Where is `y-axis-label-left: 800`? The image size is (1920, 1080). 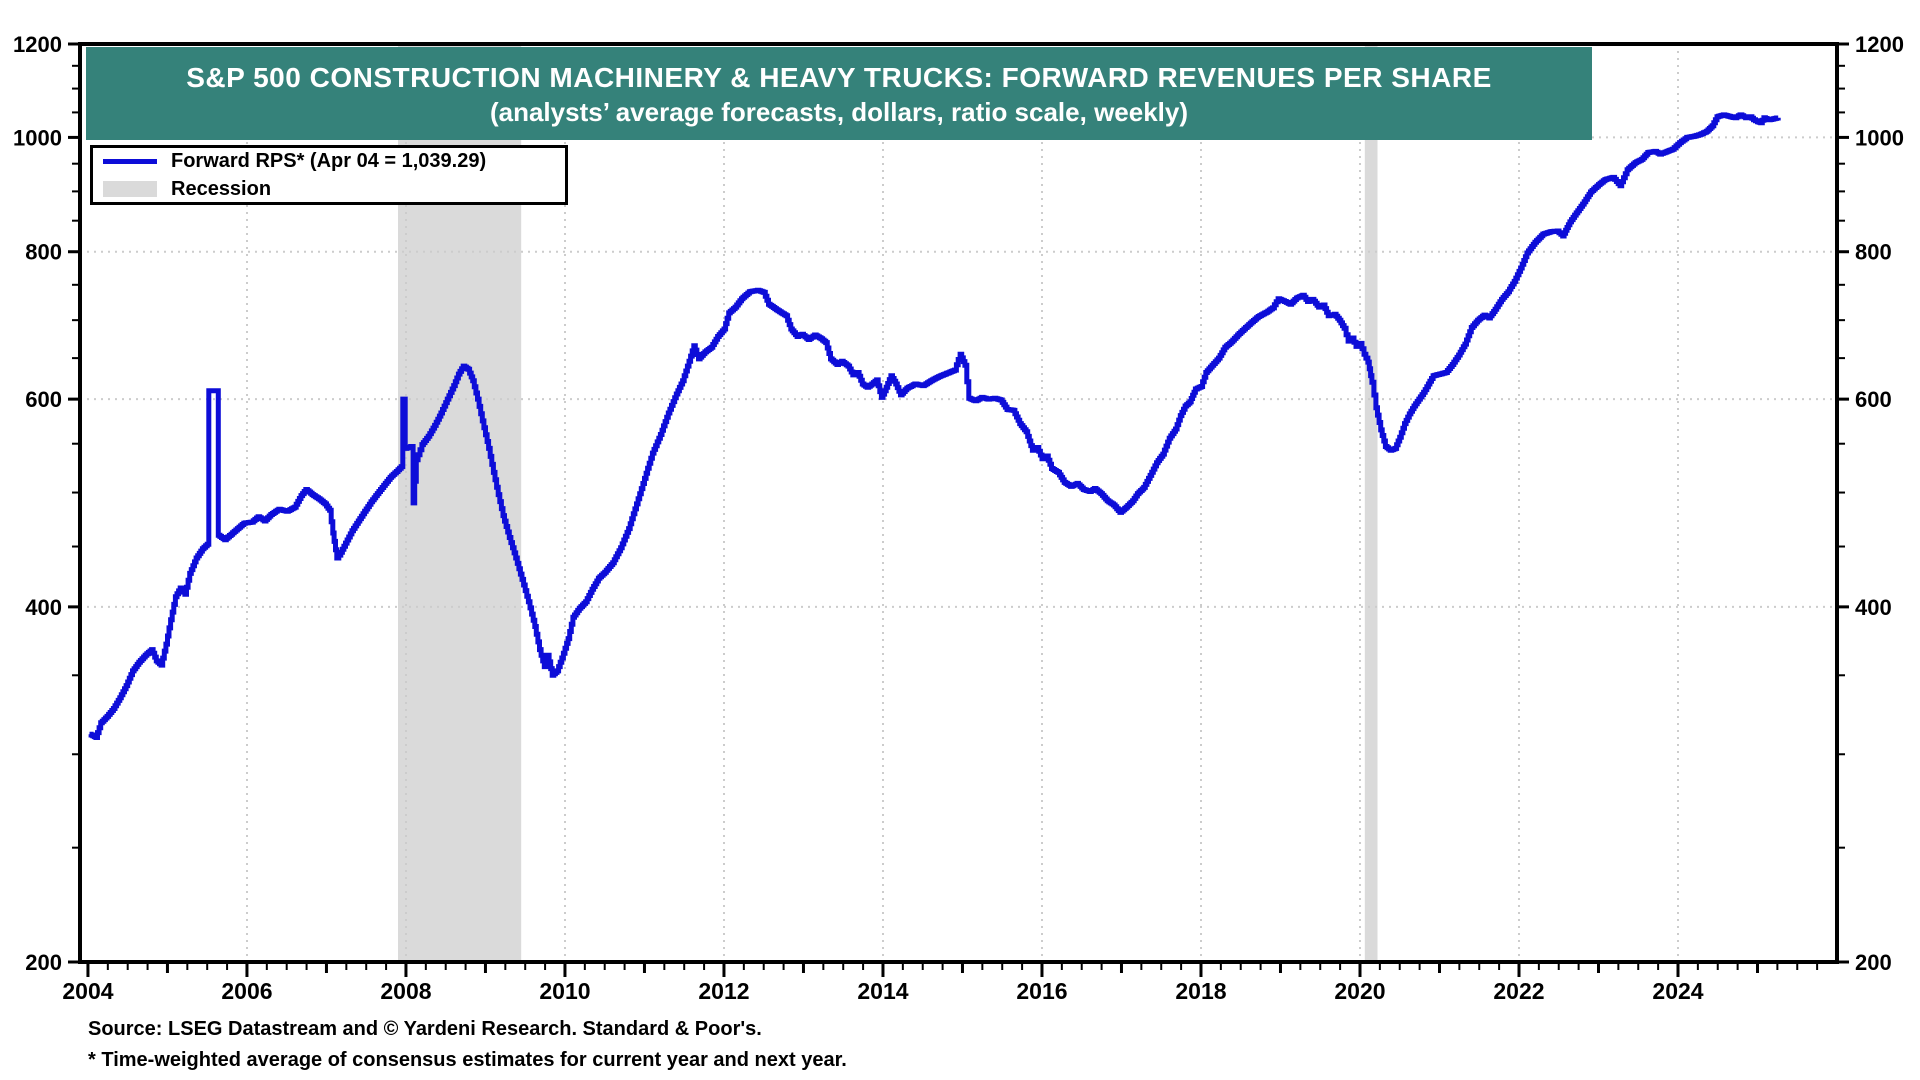 y-axis-label-left: 800 is located at coordinates (43, 252).